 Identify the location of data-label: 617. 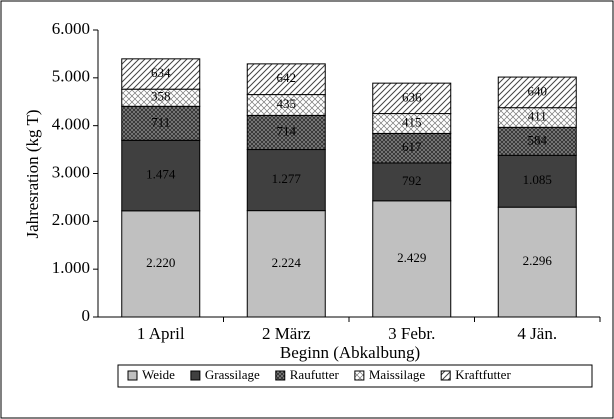
(412, 146).